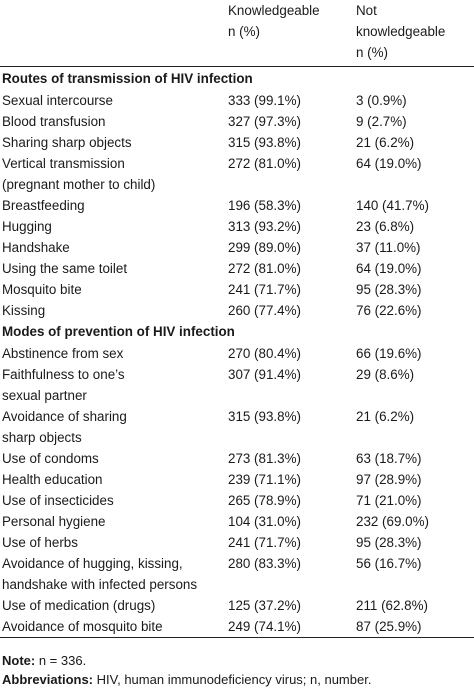  Describe the element at coordinates (237, 458) in the screenshot. I see `table-row: Use of condoms 273 (81.3%) 63 (18.7%)` at that location.